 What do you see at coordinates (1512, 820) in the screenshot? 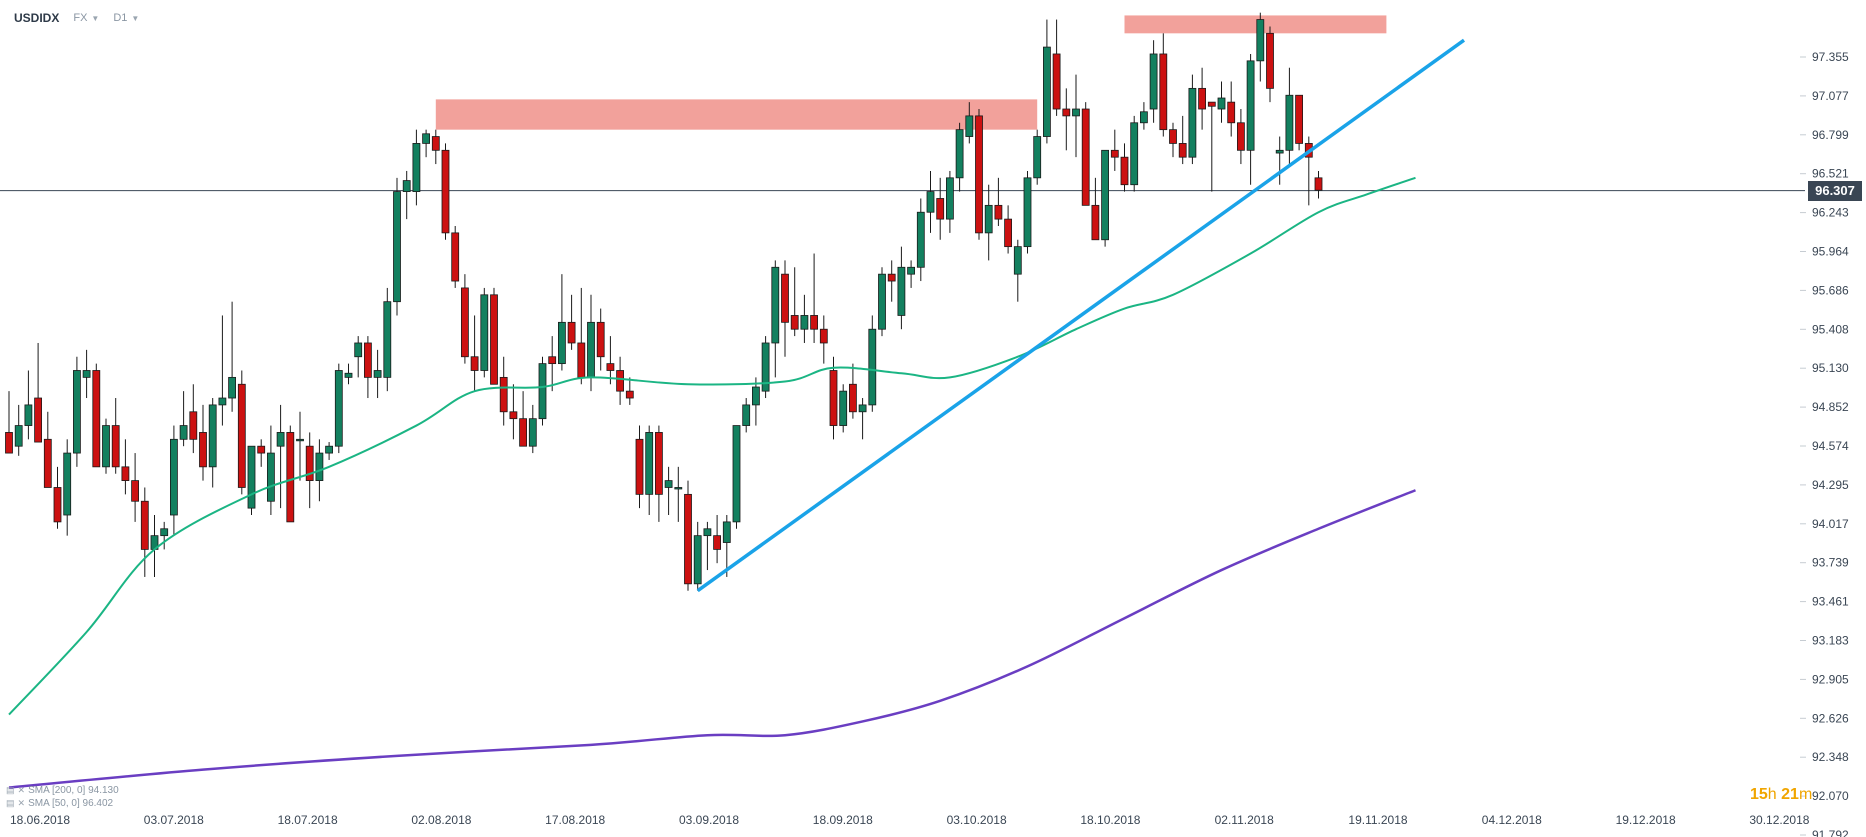
I see `time-tick-label: 04.12.2018` at bounding box center [1512, 820].